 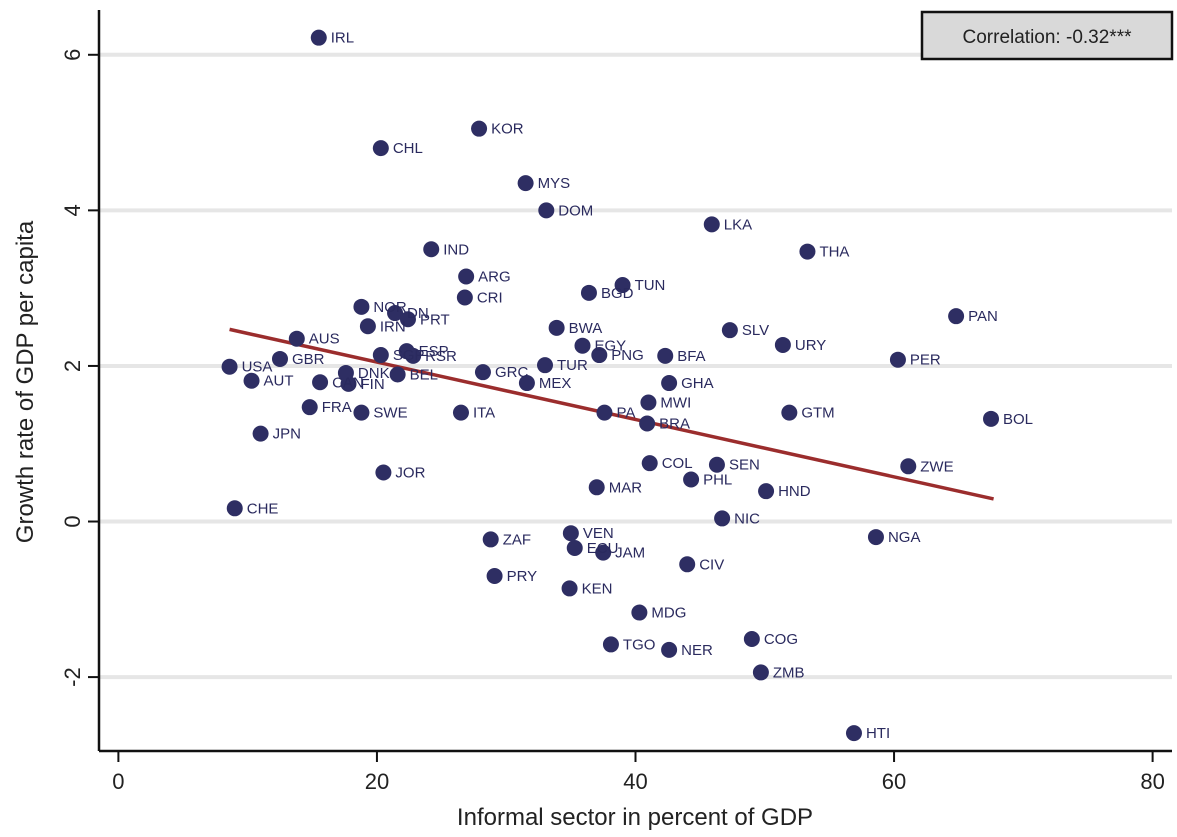 I want to click on point-label-col: COL, so click(x=677, y=463).